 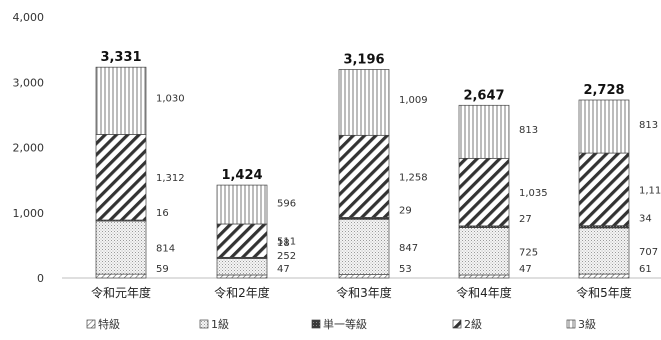 I want to click on y-tick-label: 1,000, so click(x=29, y=213).